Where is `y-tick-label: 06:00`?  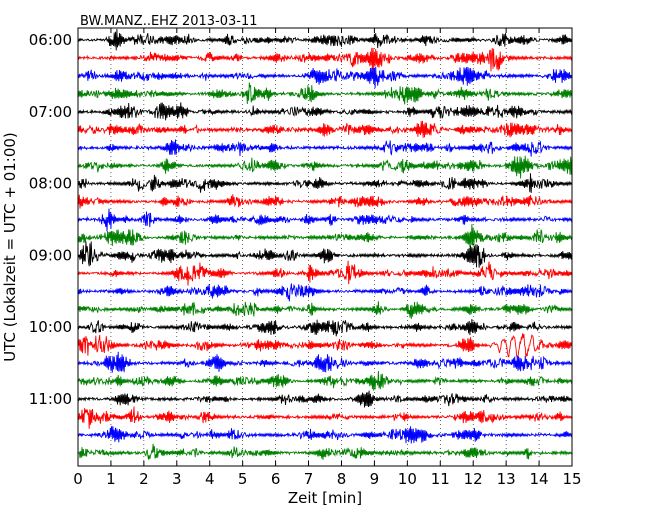 y-tick-label: 06:00 is located at coordinates (50, 40).